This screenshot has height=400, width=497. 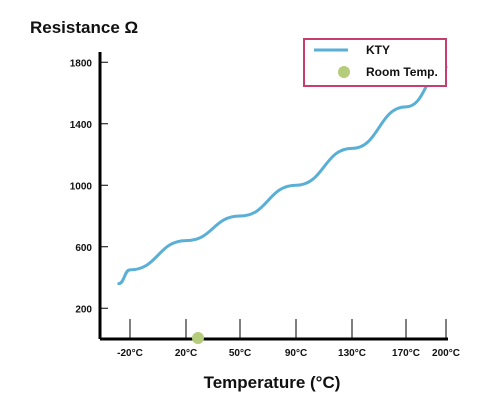 I want to click on x-axis-title: Temperature (°C), so click(x=272, y=382).